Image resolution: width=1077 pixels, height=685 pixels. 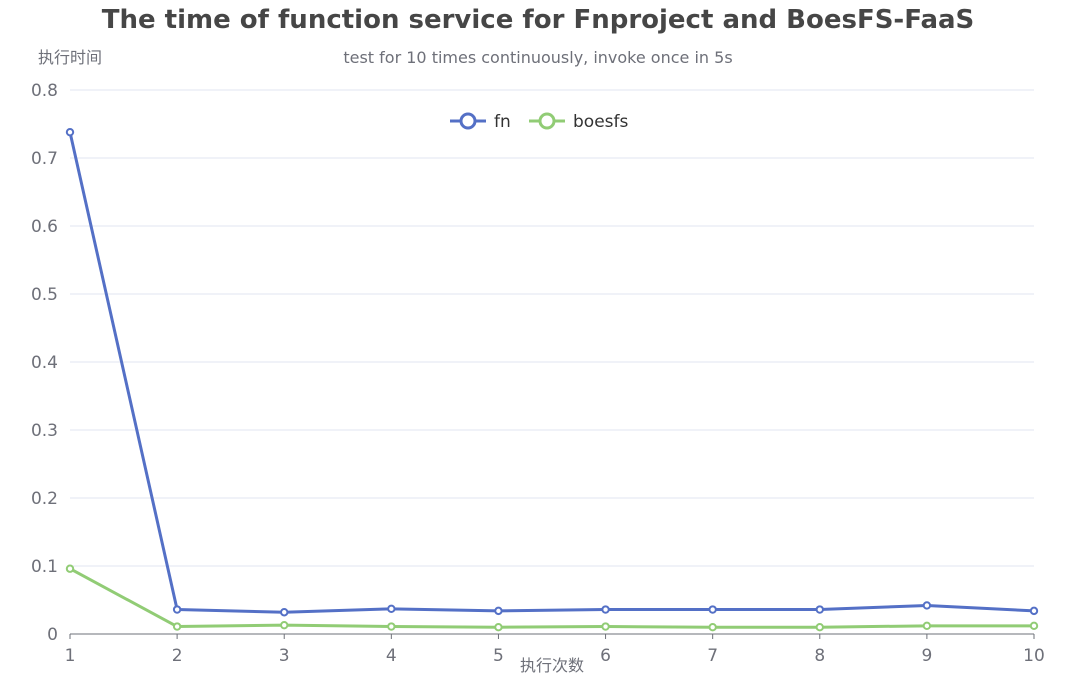 What do you see at coordinates (819, 656) in the screenshot?
I see `x-tick-label: 8` at bounding box center [819, 656].